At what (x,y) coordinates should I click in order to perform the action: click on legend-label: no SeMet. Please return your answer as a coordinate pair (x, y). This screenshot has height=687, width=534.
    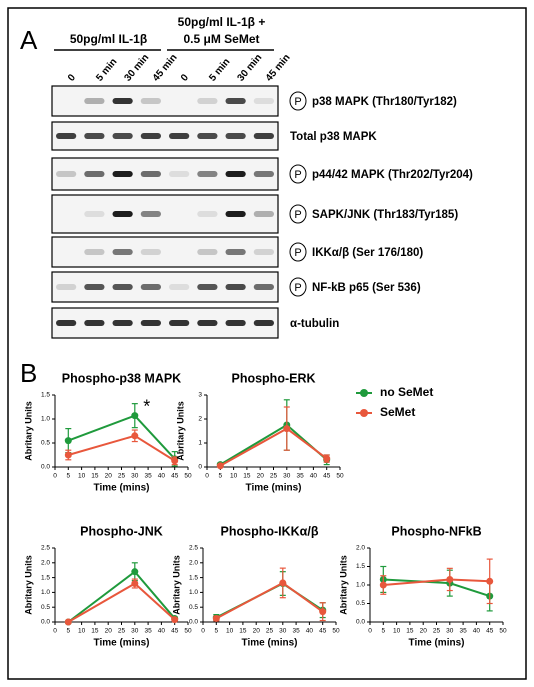
    Looking at the image, I should click on (406, 392).